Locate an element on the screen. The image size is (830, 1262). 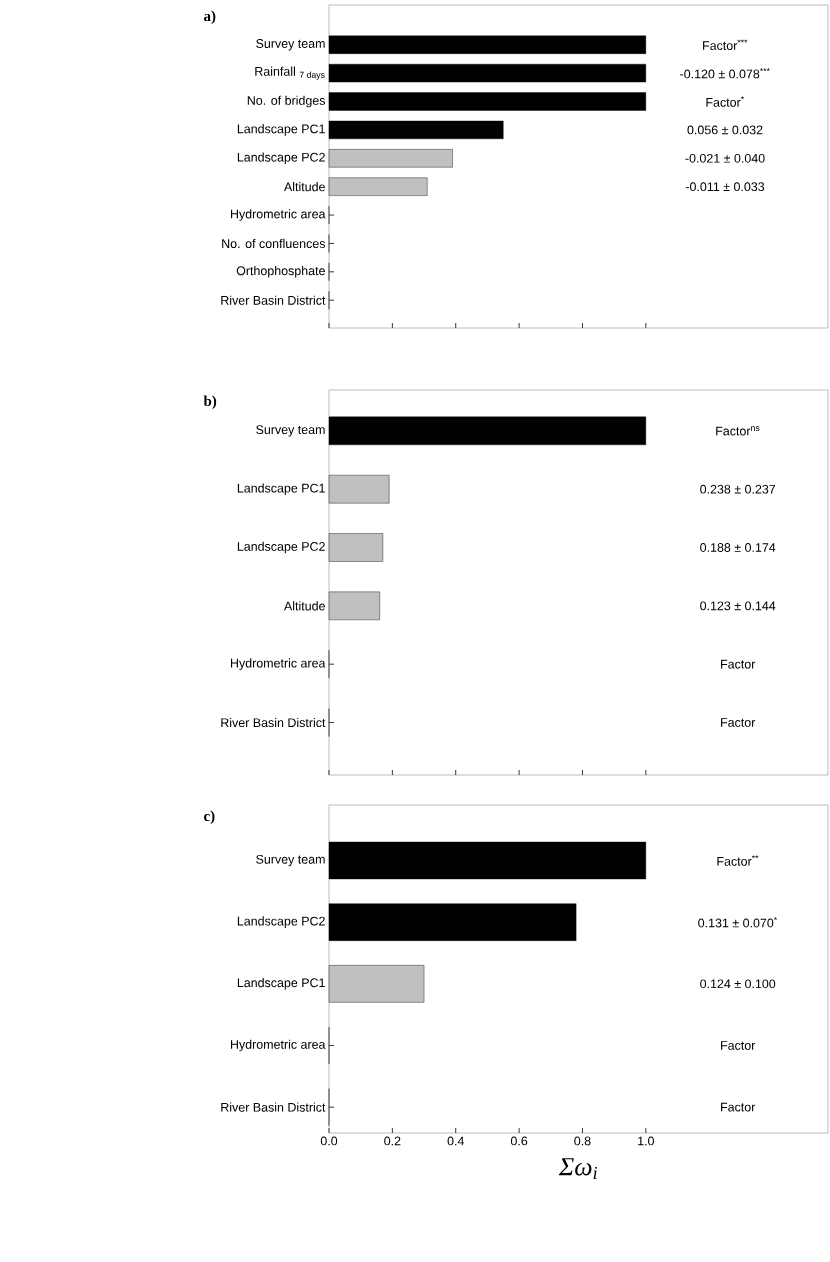
chart-title: a) is located at coordinates (210, 17).